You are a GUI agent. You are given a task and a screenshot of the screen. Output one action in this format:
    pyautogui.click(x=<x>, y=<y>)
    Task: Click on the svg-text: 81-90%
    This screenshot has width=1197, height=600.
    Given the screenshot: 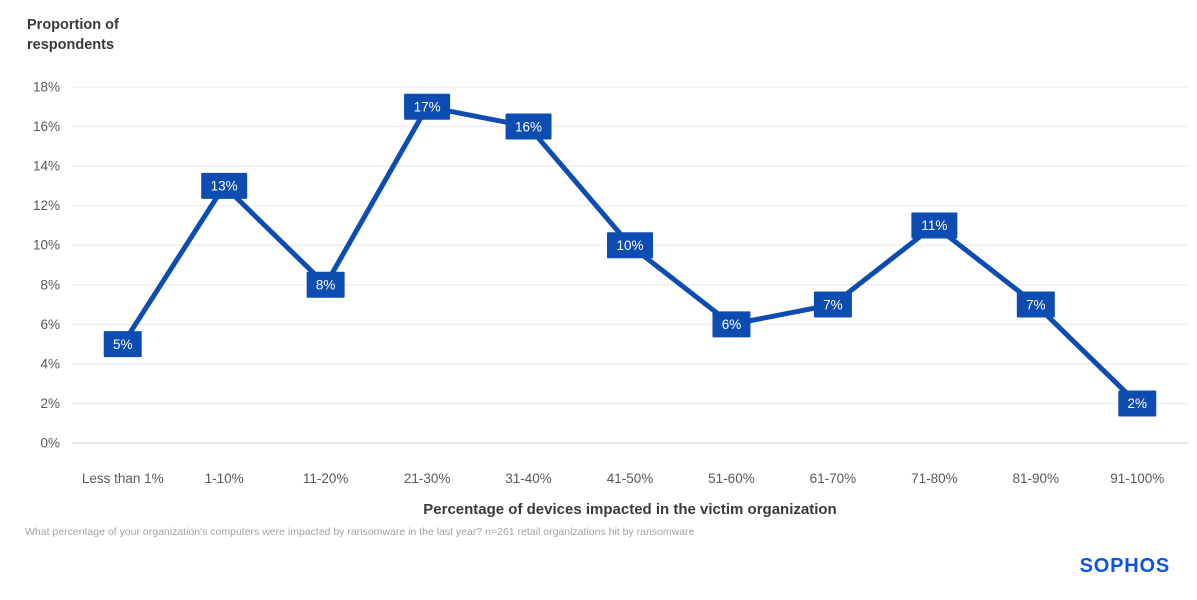 What is the action you would take?
    pyautogui.click(x=1036, y=478)
    